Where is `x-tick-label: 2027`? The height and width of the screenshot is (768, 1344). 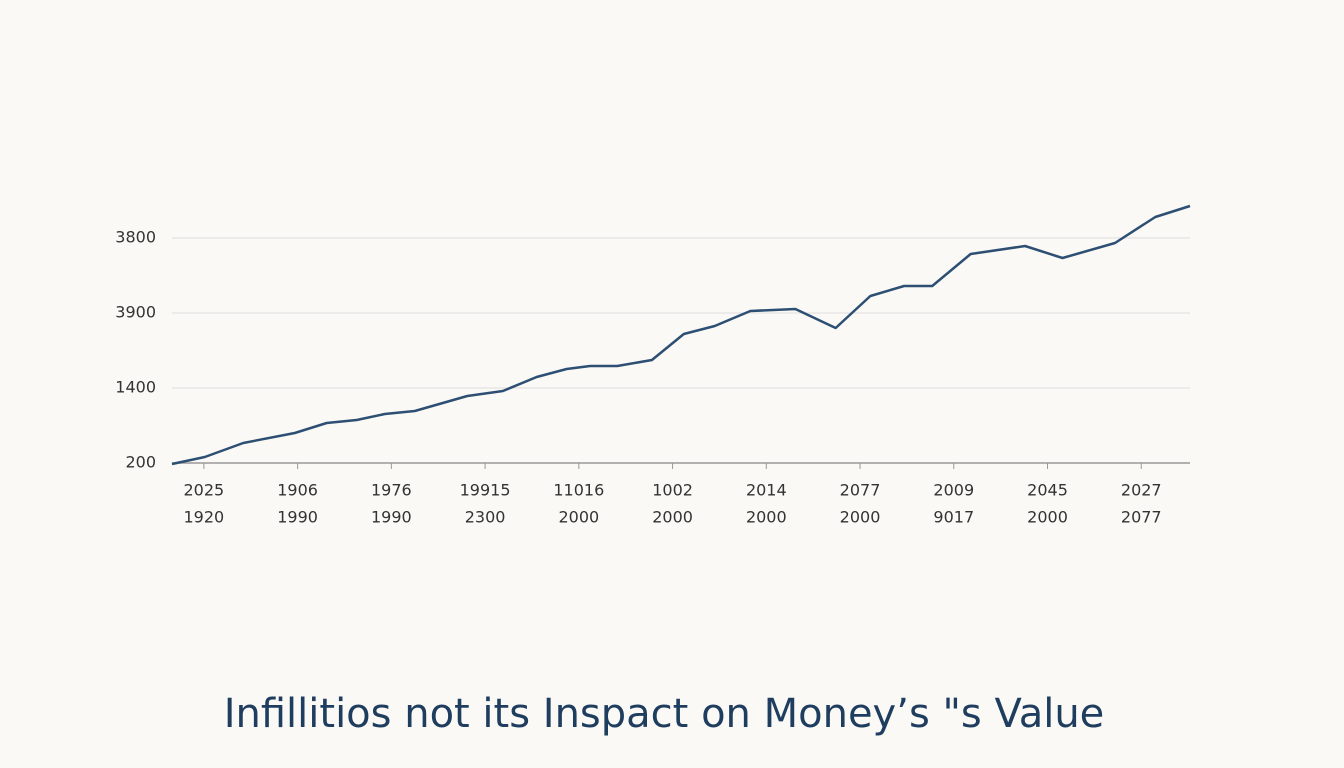
x-tick-label: 2027 is located at coordinates (1141, 490).